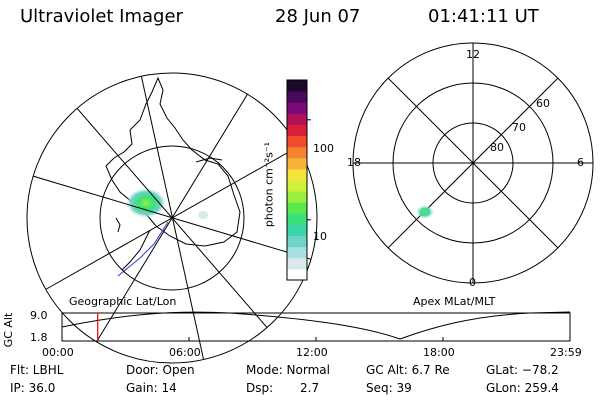  Describe the element at coordinates (160, 370) in the screenshot. I see `door-info: Door: Open` at that location.